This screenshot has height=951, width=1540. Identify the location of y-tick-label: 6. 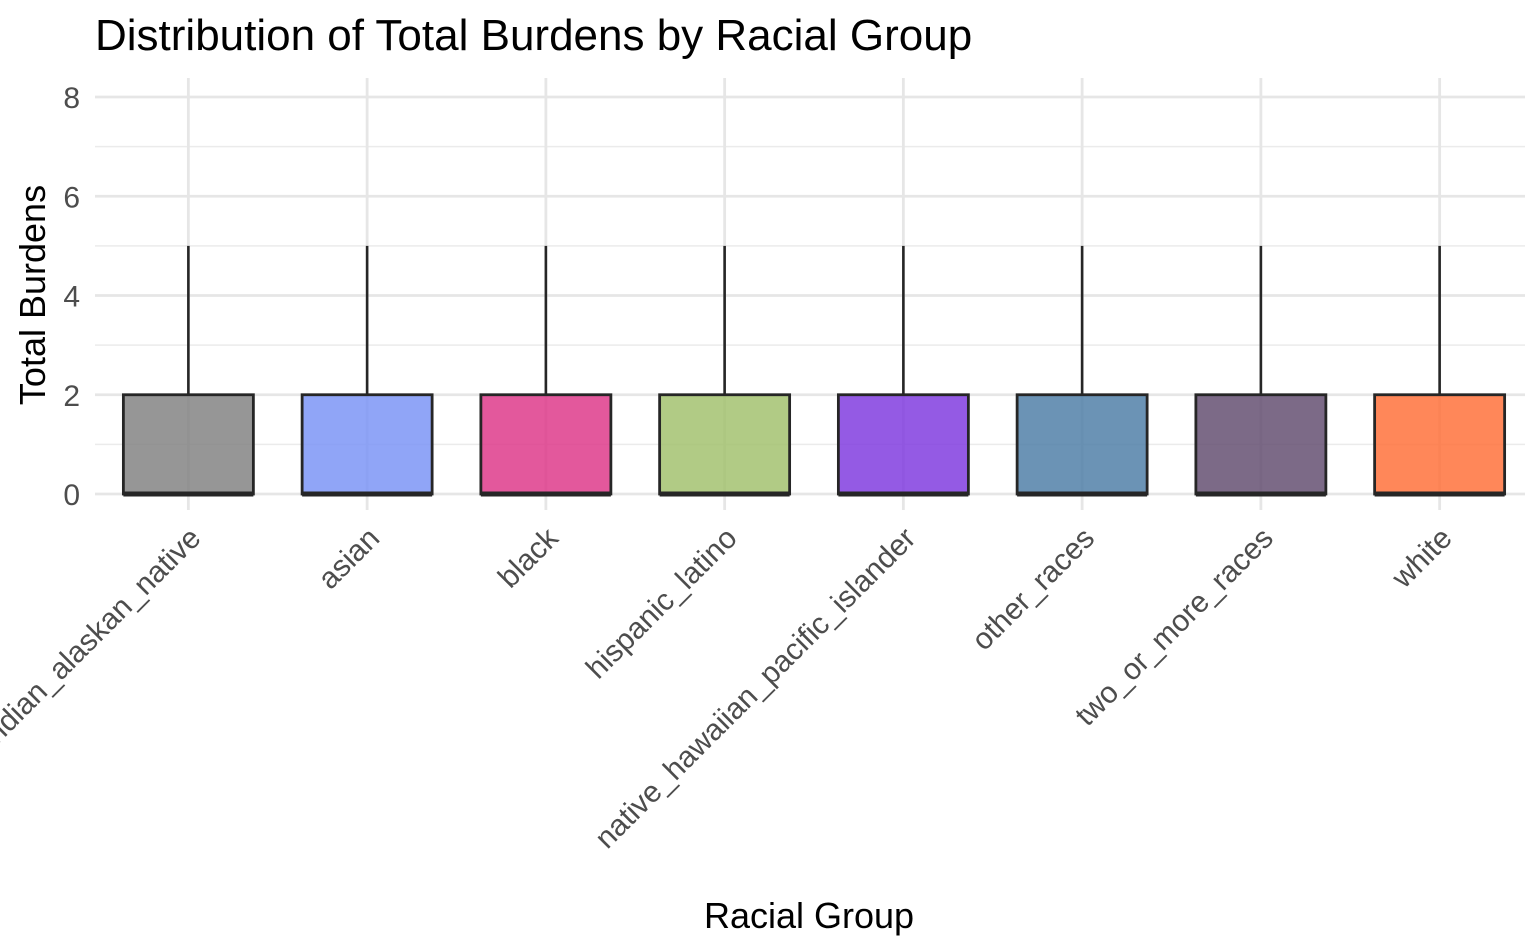
(71, 197).